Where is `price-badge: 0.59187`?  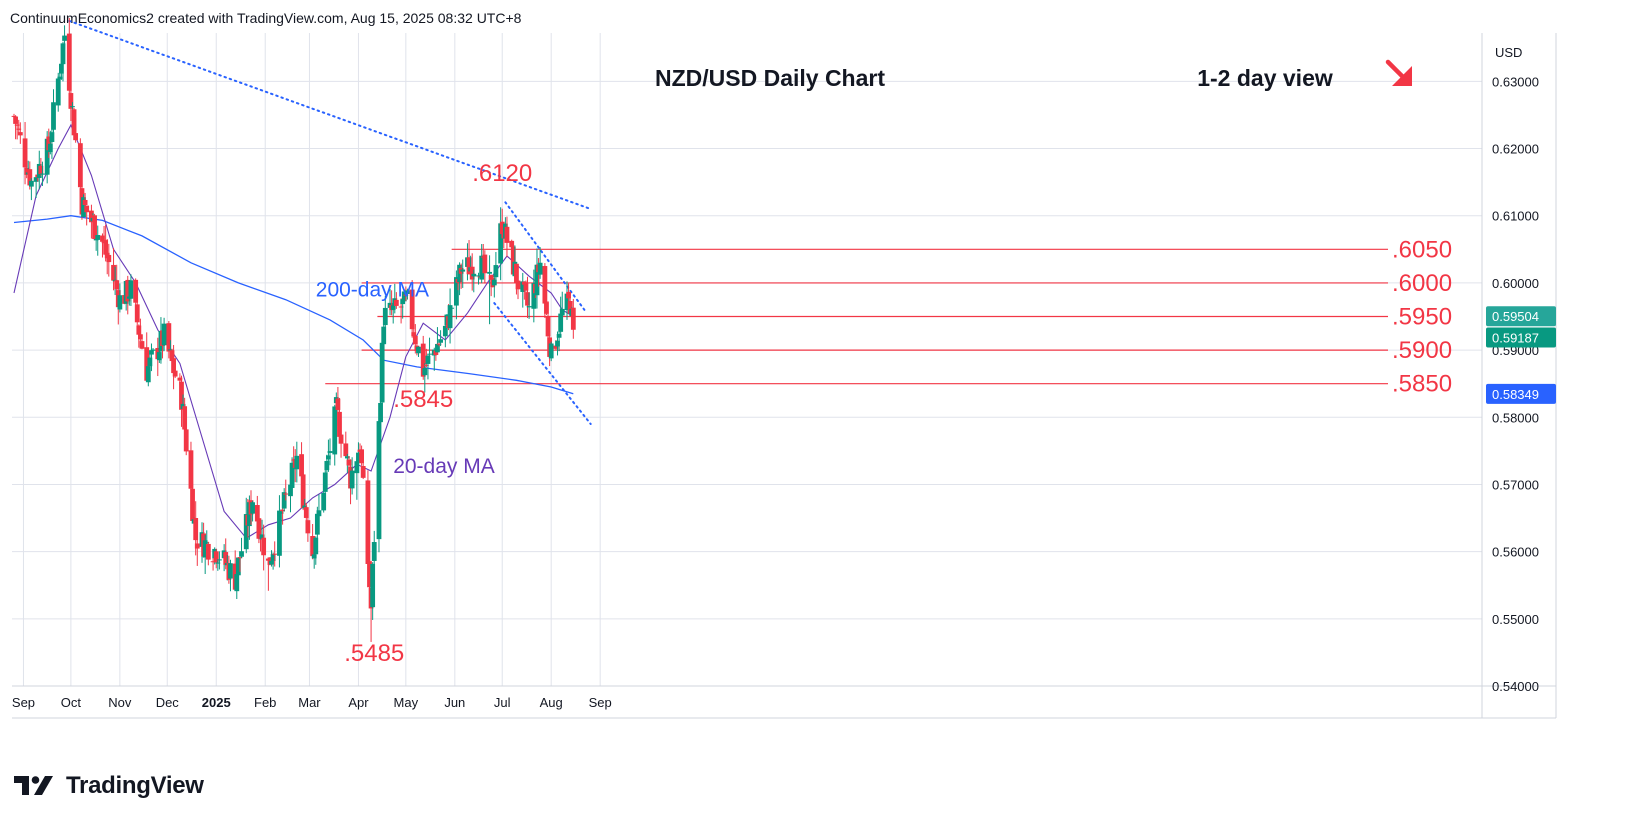
price-badge: 0.59187 is located at coordinates (1521, 337).